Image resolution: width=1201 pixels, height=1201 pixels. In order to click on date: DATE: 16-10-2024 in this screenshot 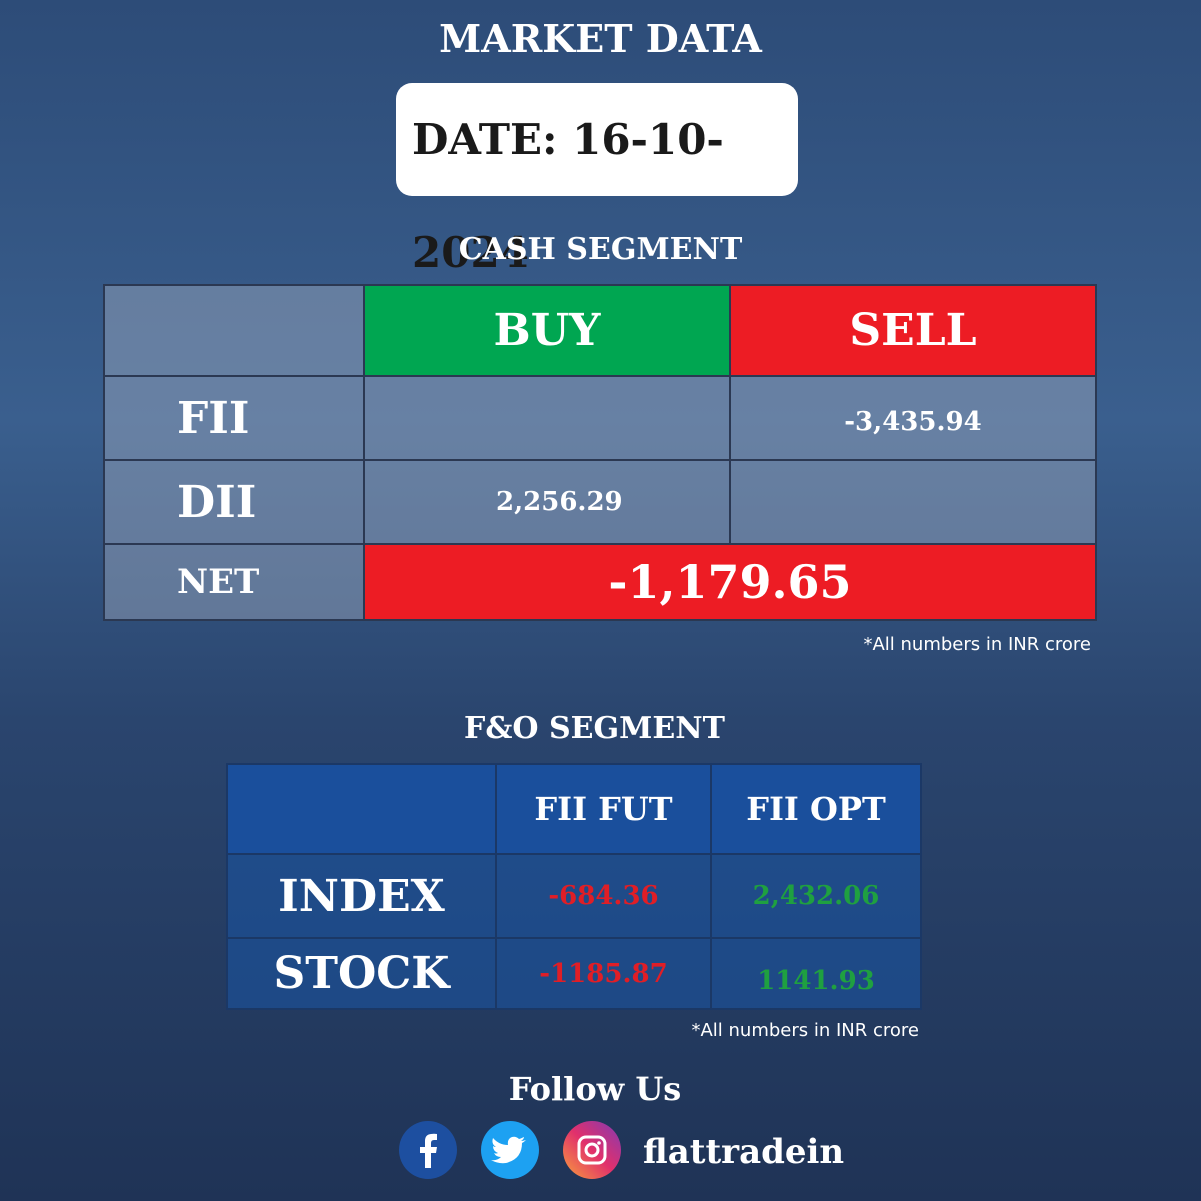, I will do `click(597, 180)`.